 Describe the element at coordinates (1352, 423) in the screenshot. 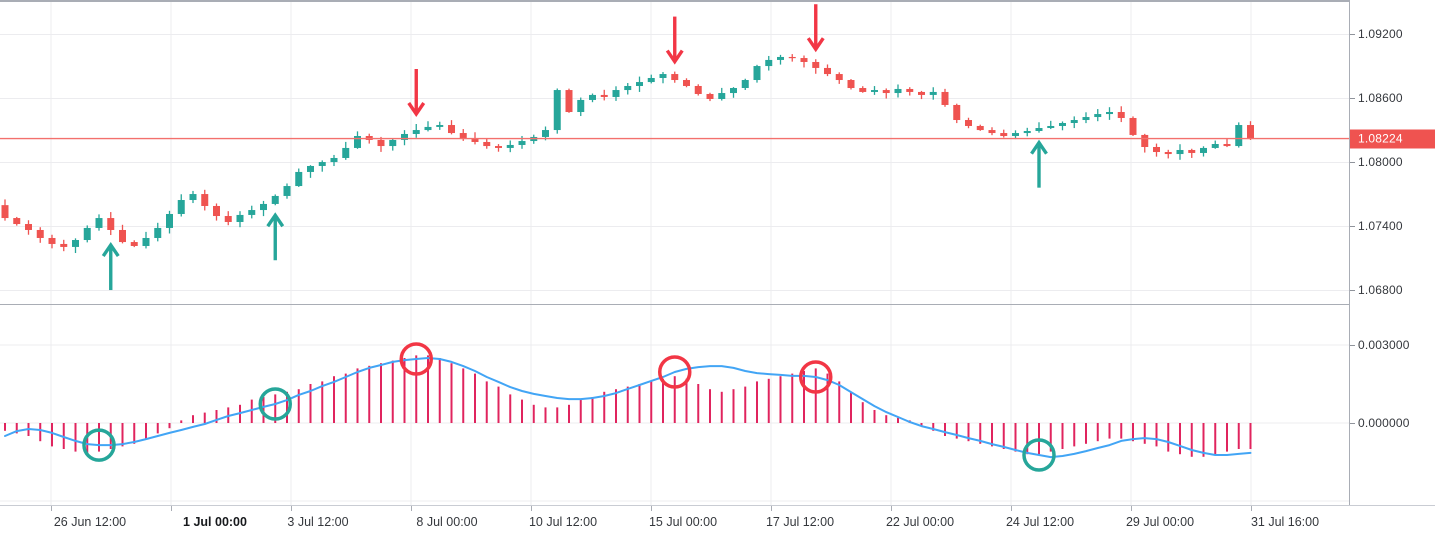

I see `macd-axis-label-tick` at that location.